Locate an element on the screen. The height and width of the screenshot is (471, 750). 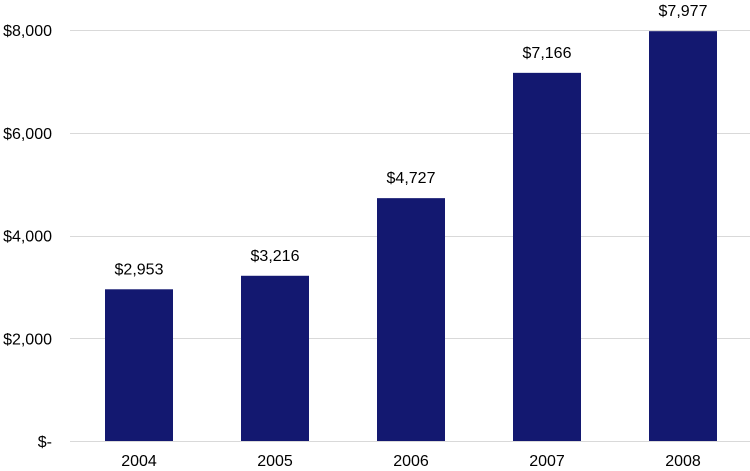
y-tick-label: $- is located at coordinates (45, 442).